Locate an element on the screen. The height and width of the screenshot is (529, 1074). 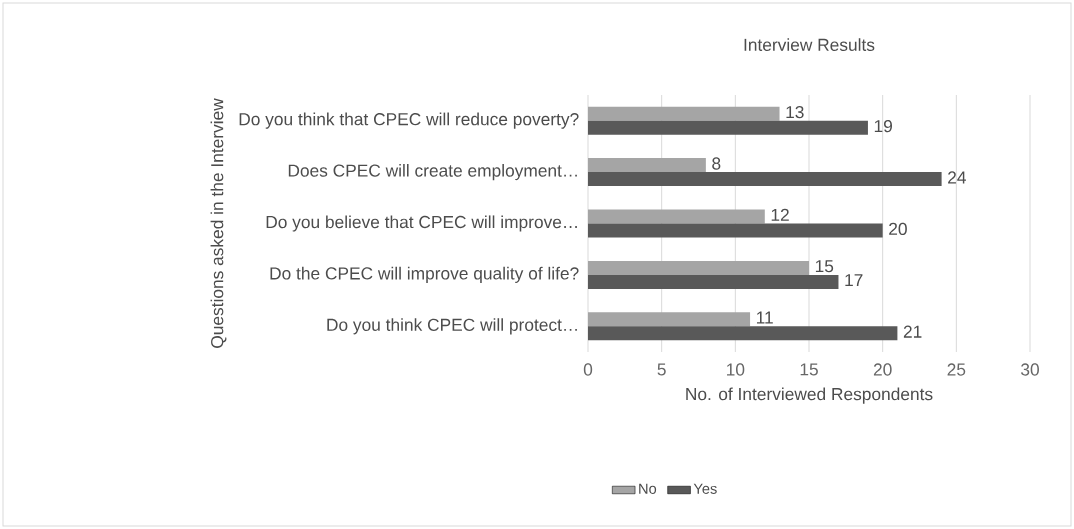
x-tick-label: 30 is located at coordinates (1030, 369).